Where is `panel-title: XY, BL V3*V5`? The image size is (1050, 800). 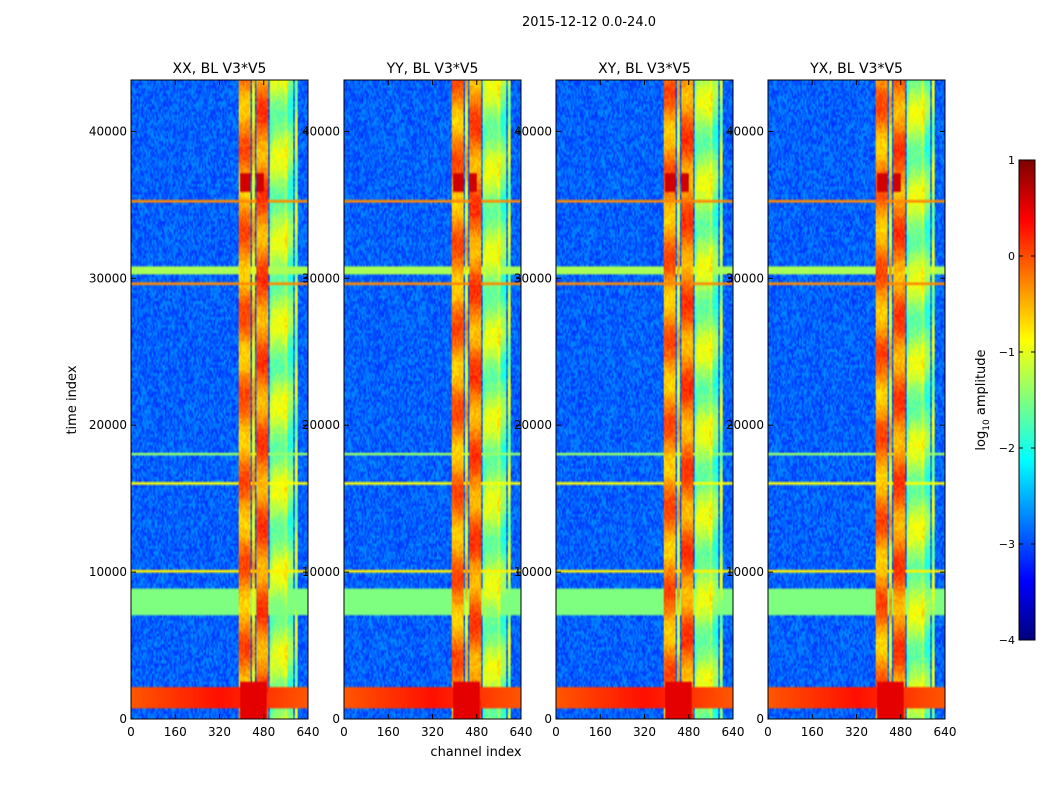
panel-title: XY, BL V3*V5 is located at coordinates (644, 69).